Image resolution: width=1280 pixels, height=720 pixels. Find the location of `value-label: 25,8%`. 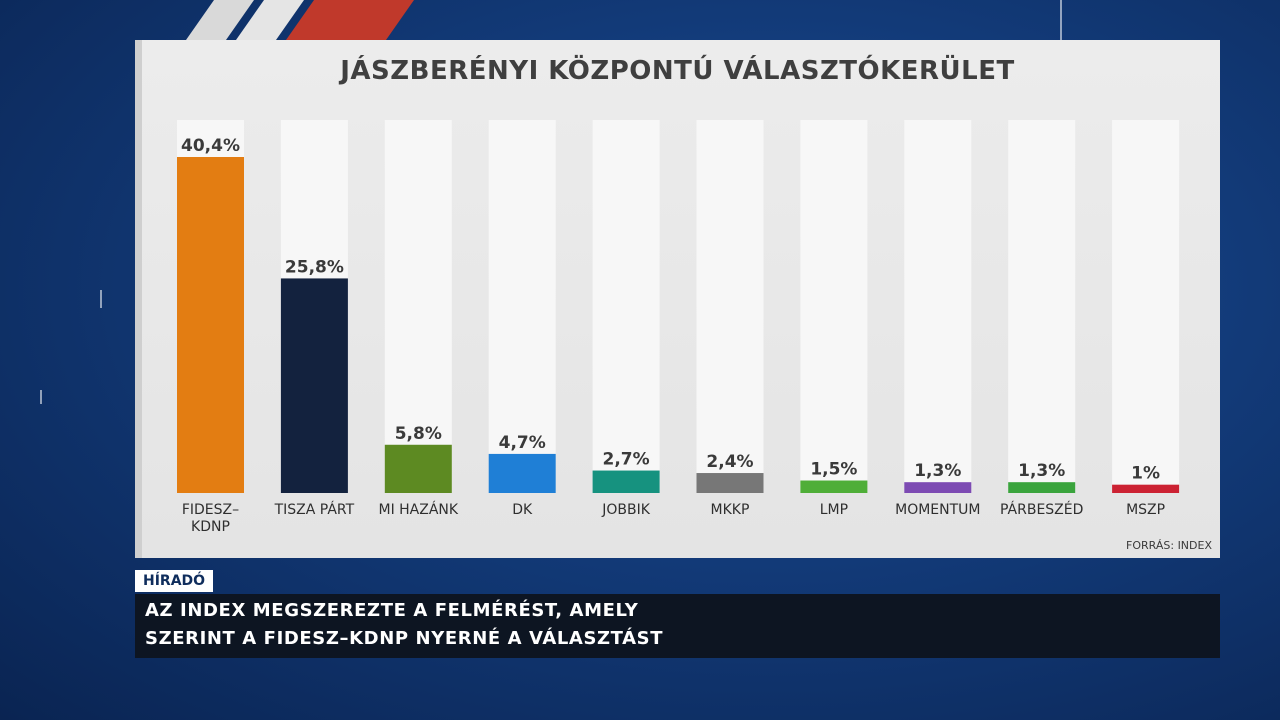

value-label: 25,8% is located at coordinates (314, 267).